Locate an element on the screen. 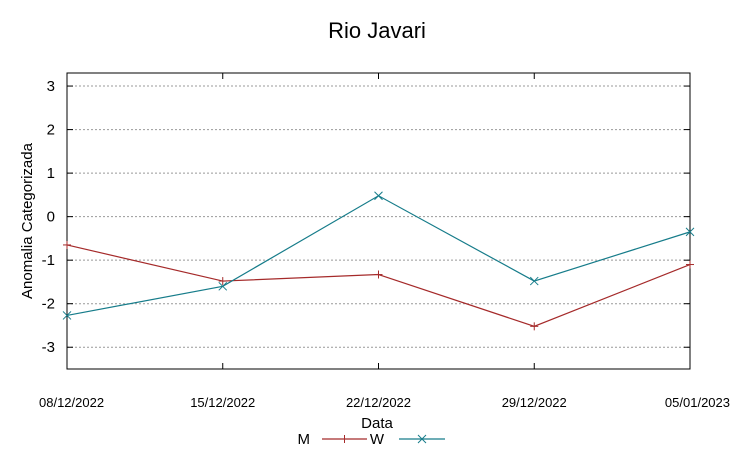 The image size is (753, 458). legend-label-m: M is located at coordinates (304, 439).